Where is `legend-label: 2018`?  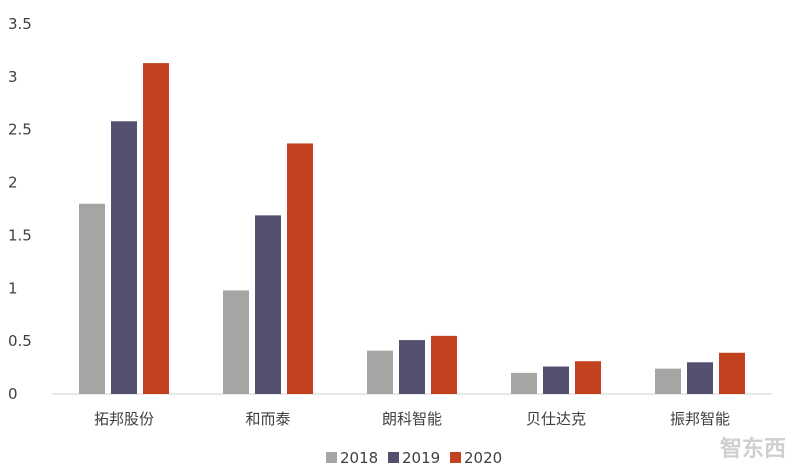 legend-label: 2018 is located at coordinates (359, 458).